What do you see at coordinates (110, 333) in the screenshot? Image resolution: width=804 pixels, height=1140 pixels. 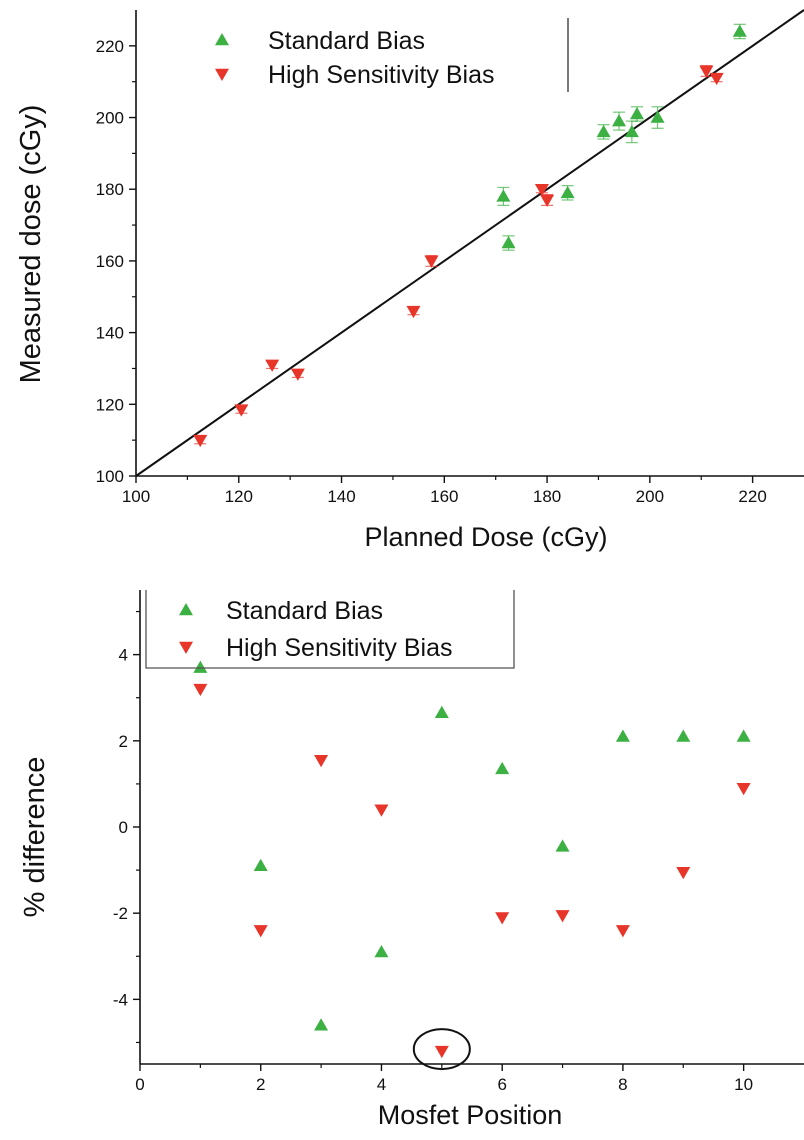 I see `y-tick-label: 140` at bounding box center [110, 333].